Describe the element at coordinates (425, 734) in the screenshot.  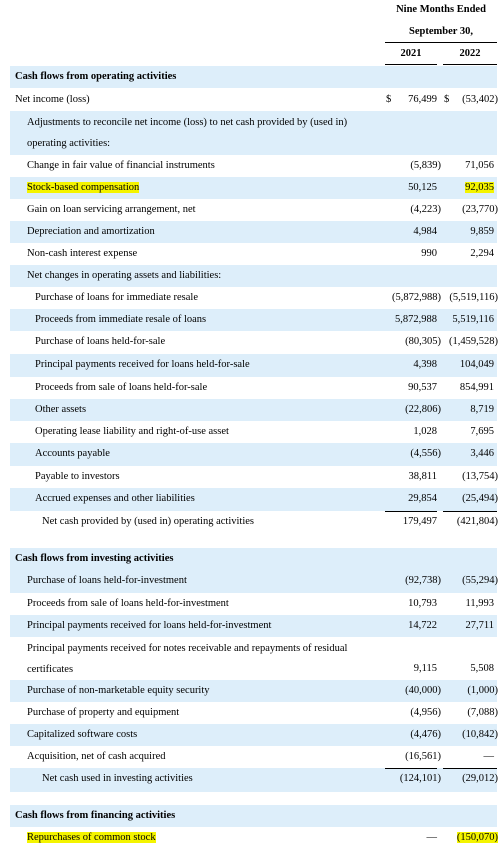
I see `value: (4,476)` at that location.